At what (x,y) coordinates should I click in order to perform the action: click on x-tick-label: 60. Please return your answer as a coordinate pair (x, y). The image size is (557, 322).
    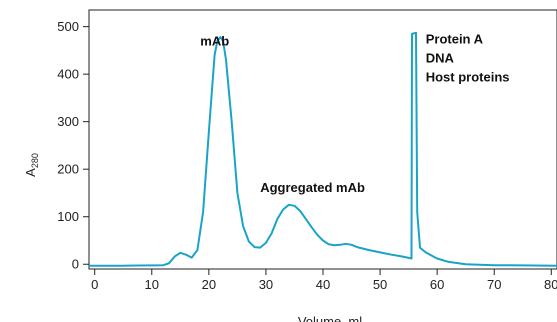
    Looking at the image, I should click on (437, 284).